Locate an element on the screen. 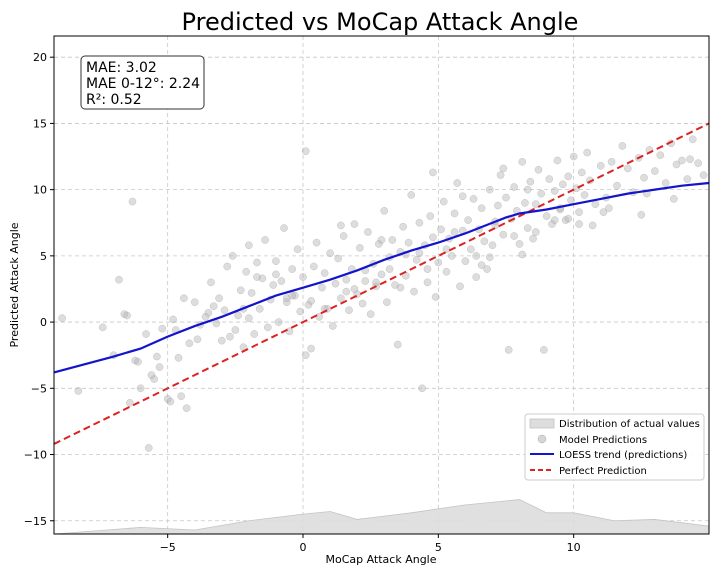 This screenshot has width=720, height=576. x-axis: −5 0 5 10 is located at coordinates (370, 544).